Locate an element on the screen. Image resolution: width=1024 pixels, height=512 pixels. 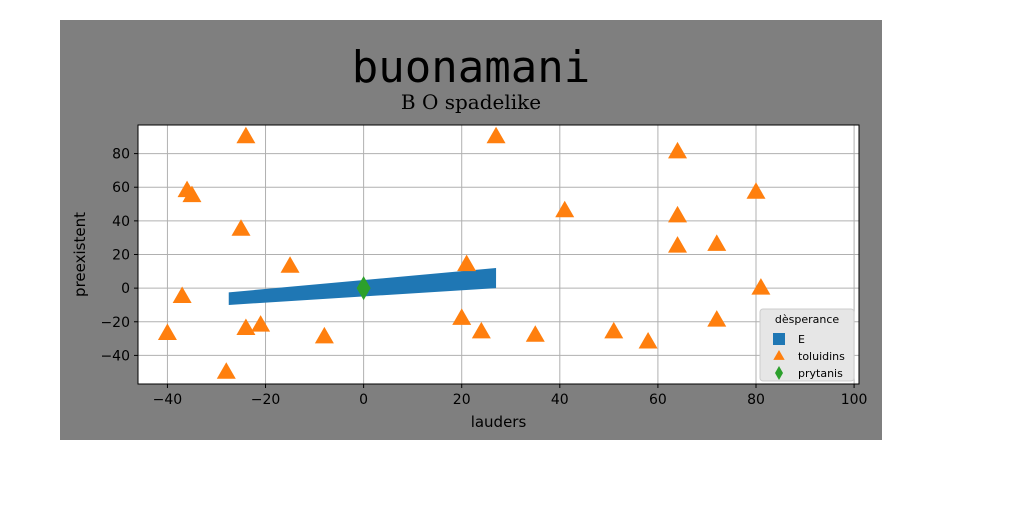
legend-toluidins-swatch is located at coordinates (779, 355).